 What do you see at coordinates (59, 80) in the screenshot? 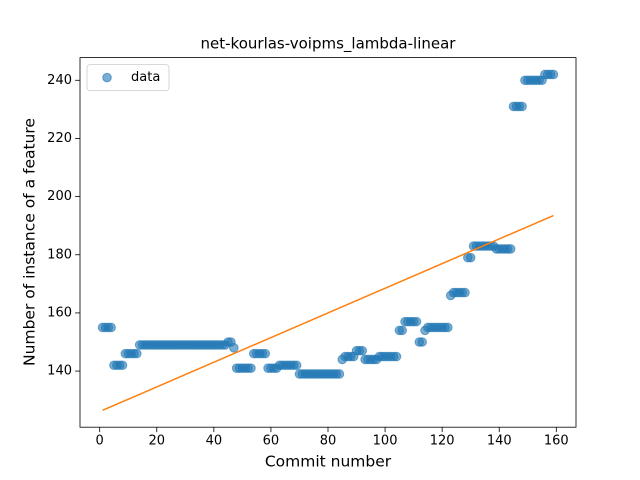
I see `y-tick-label: 240` at bounding box center [59, 80].